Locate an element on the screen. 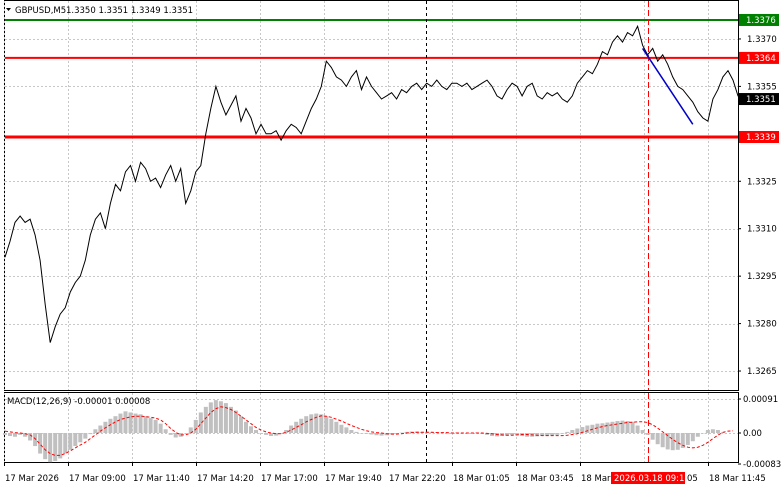 The height and width of the screenshot is (489, 781). symbol-timeframe: GBPUSD,M5 is located at coordinates (40, 11).